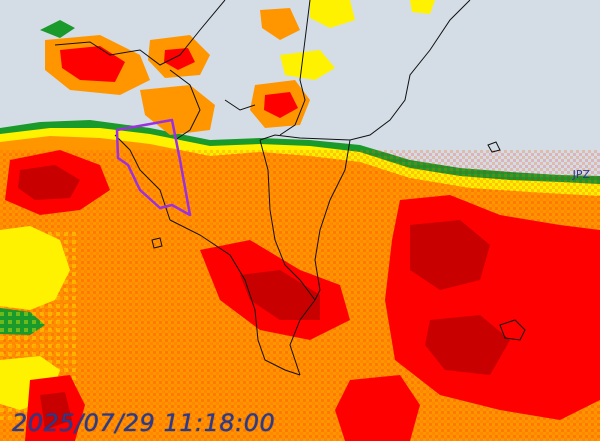 The width and height of the screenshot is (600, 441). I want to click on island-east, so click(512, 330).